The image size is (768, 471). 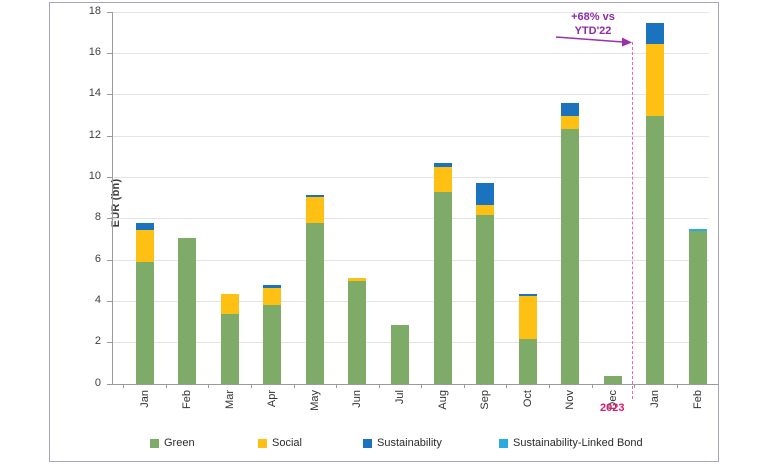 I want to click on legend-item-sustainability: Sustainability, so click(x=402, y=443).